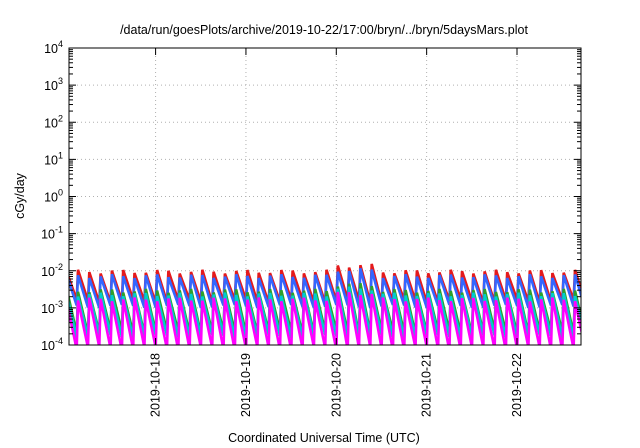  I want to click on y-tick-label: 10⁻², so click(52, 270).